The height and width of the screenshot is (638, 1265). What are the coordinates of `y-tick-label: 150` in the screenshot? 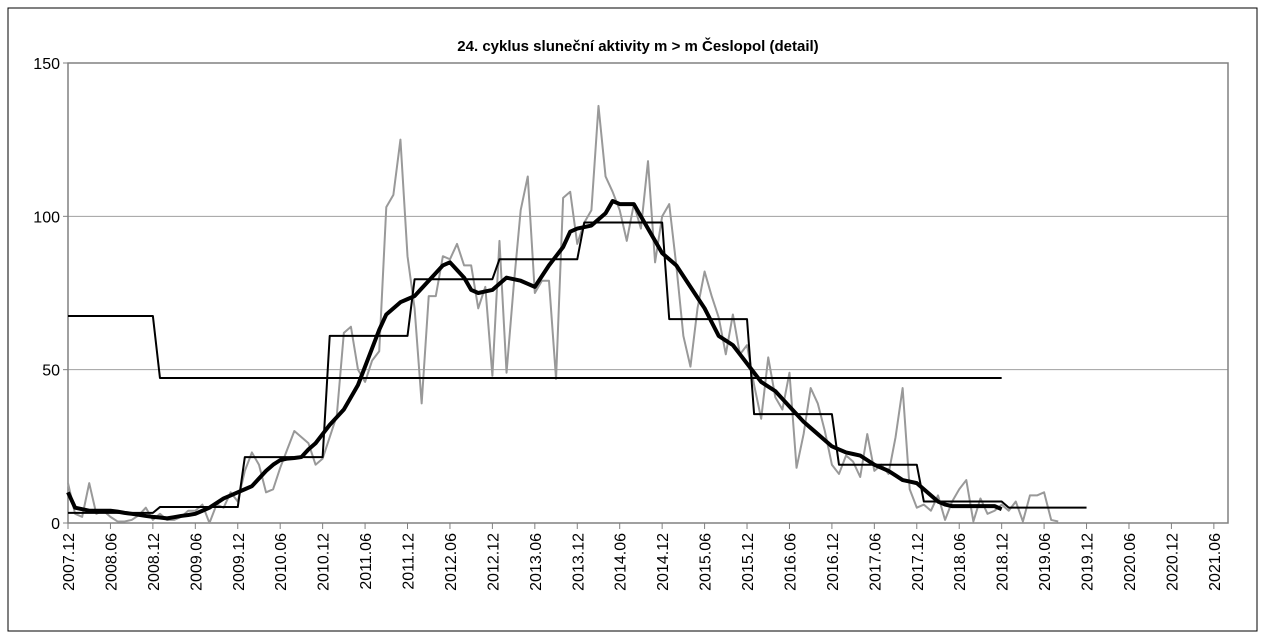 It's located at (46, 64).